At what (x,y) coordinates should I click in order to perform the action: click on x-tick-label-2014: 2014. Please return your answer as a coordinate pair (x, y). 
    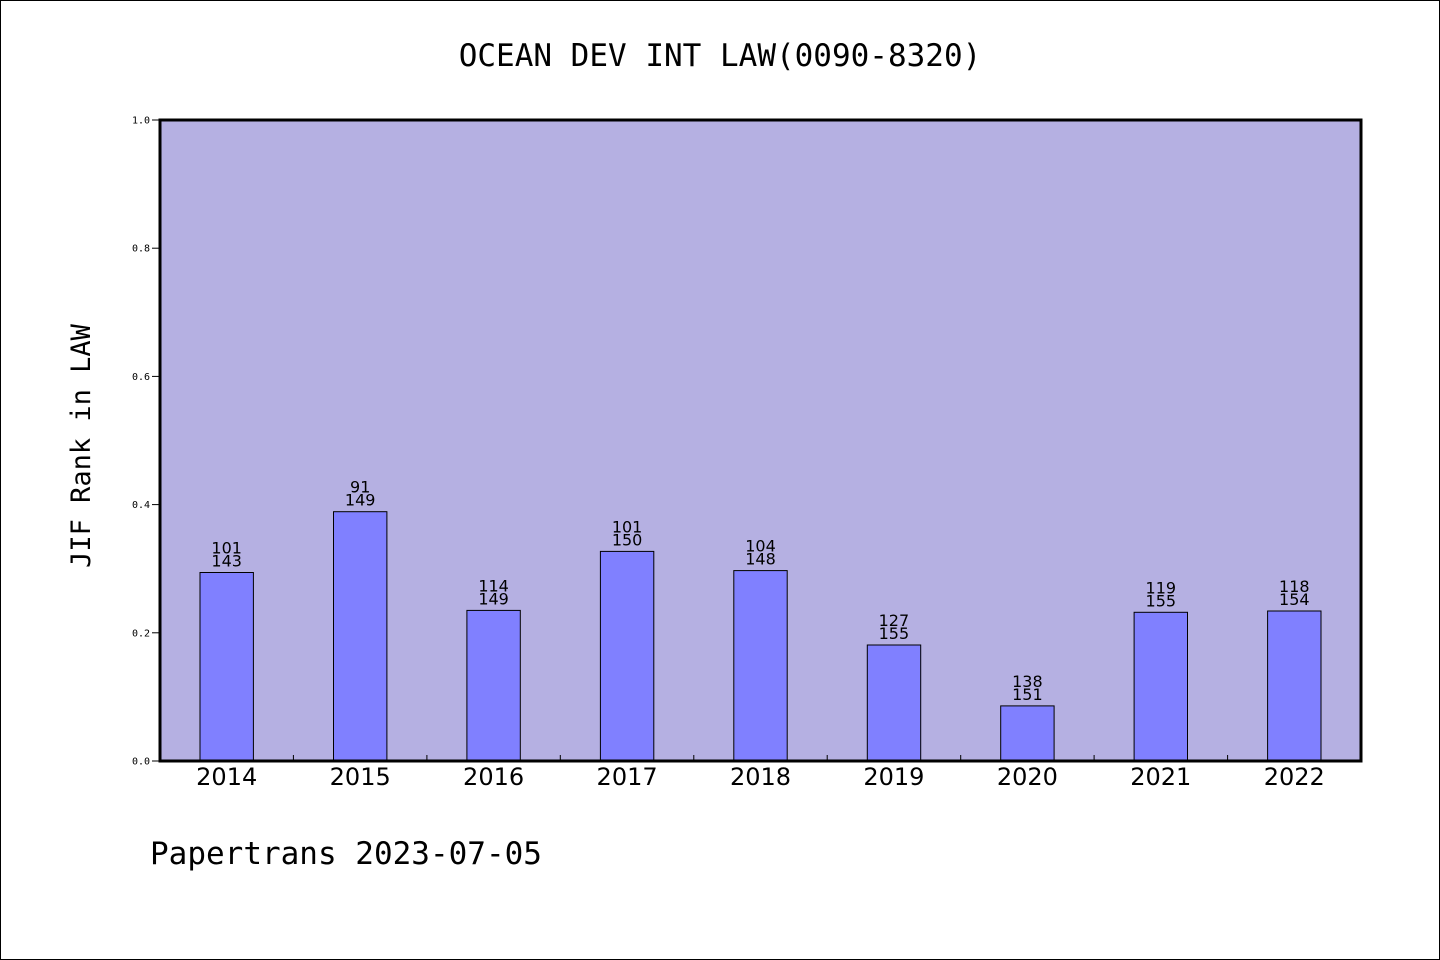
    Looking at the image, I should click on (226, 777).